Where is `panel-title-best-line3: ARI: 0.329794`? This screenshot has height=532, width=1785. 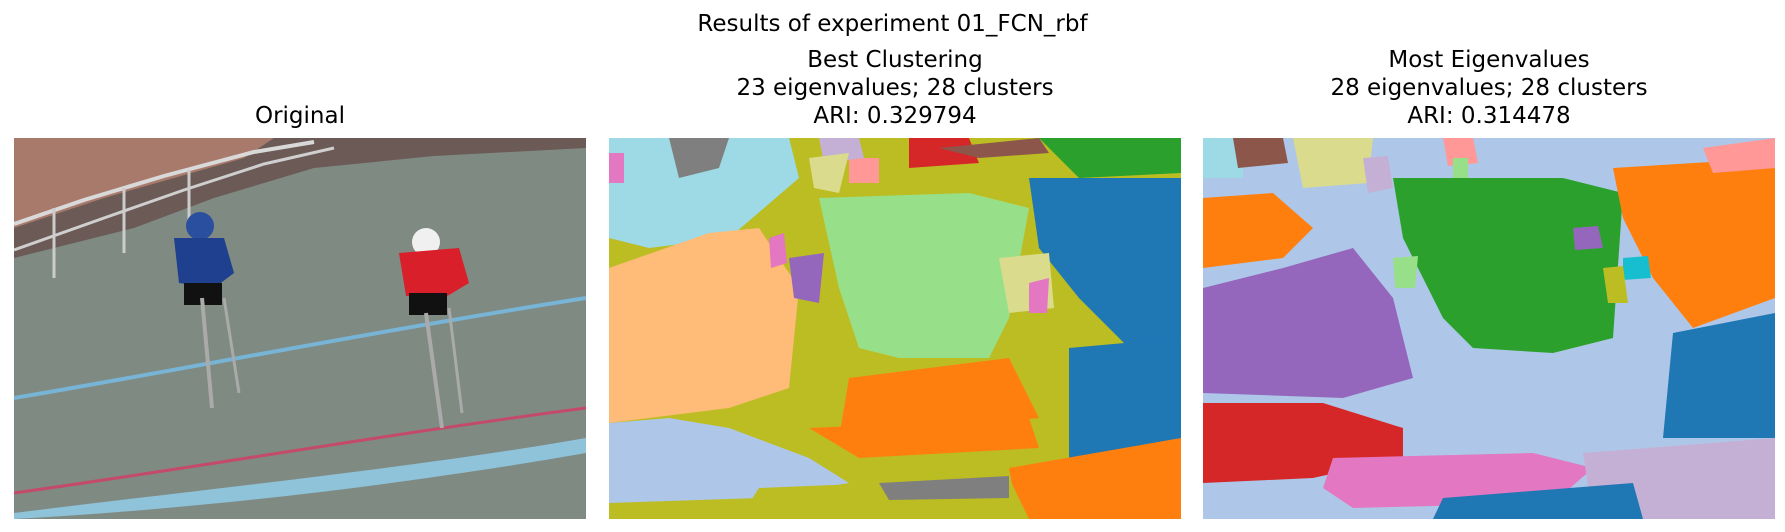
panel-title-best-line3: ARI: 0.329794 is located at coordinates (895, 116).